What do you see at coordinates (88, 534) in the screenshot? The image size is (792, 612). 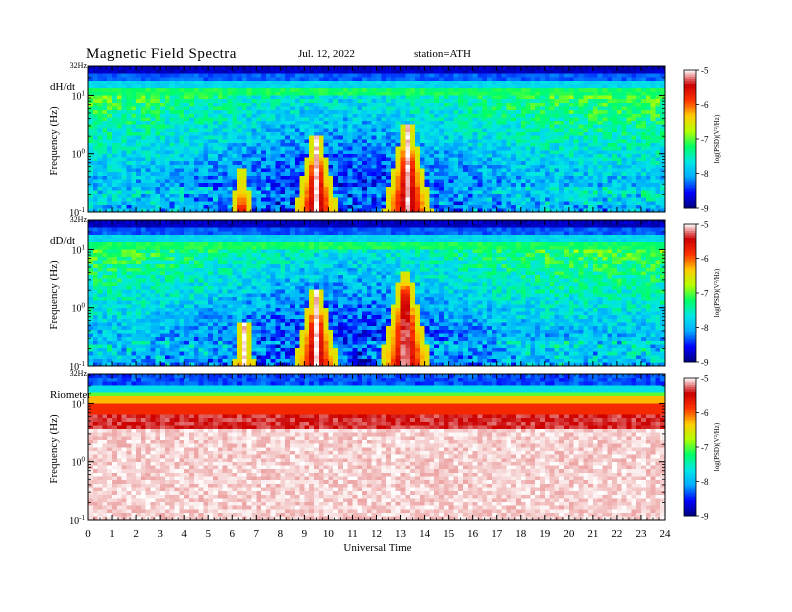 I see `x-tick-label: 0` at bounding box center [88, 534].